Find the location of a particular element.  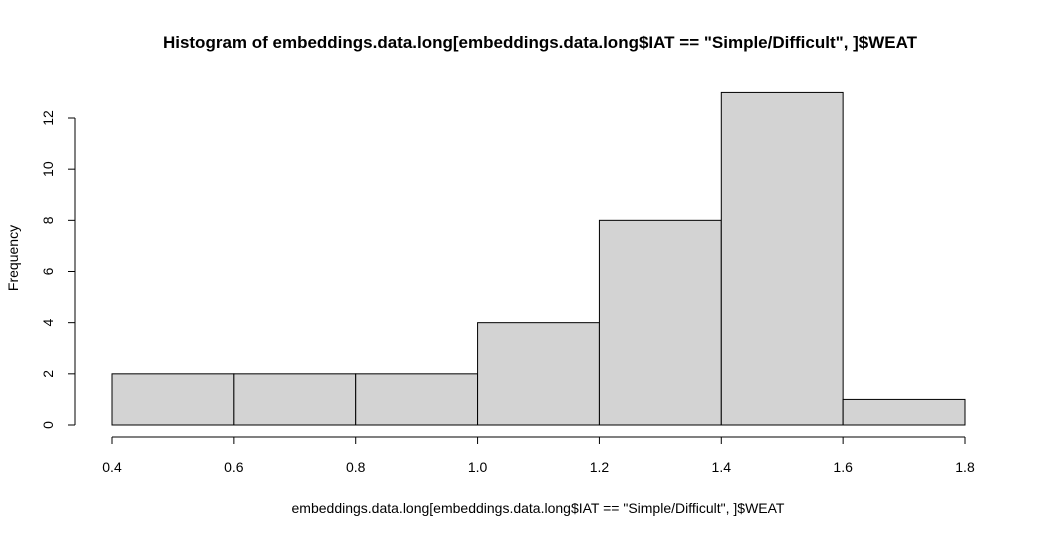

y-tick-label-5: 10 is located at coordinates (48, 169).